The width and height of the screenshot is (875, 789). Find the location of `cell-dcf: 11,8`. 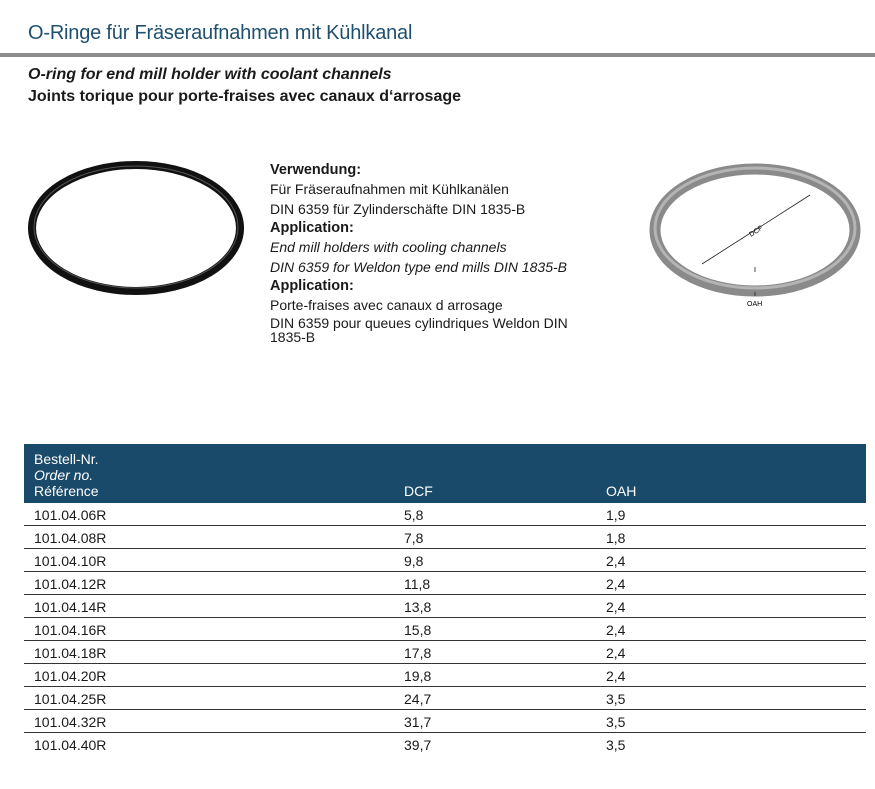

cell-dcf: 11,8 is located at coordinates (495, 583).